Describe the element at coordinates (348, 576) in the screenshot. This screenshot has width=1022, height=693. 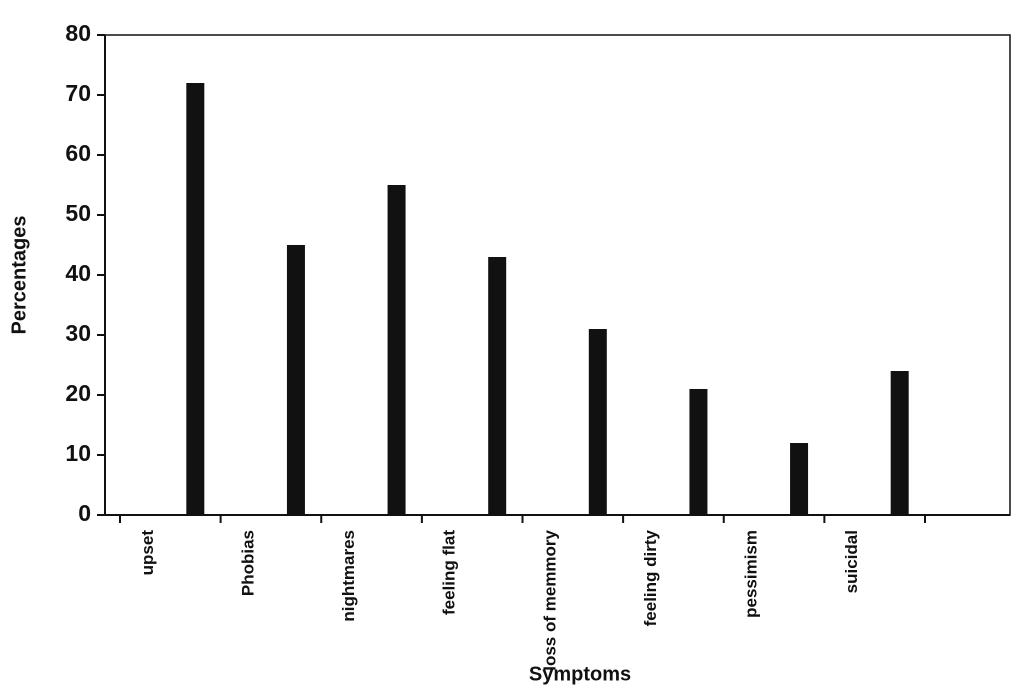
I see `x-tick-label: nightmares` at that location.